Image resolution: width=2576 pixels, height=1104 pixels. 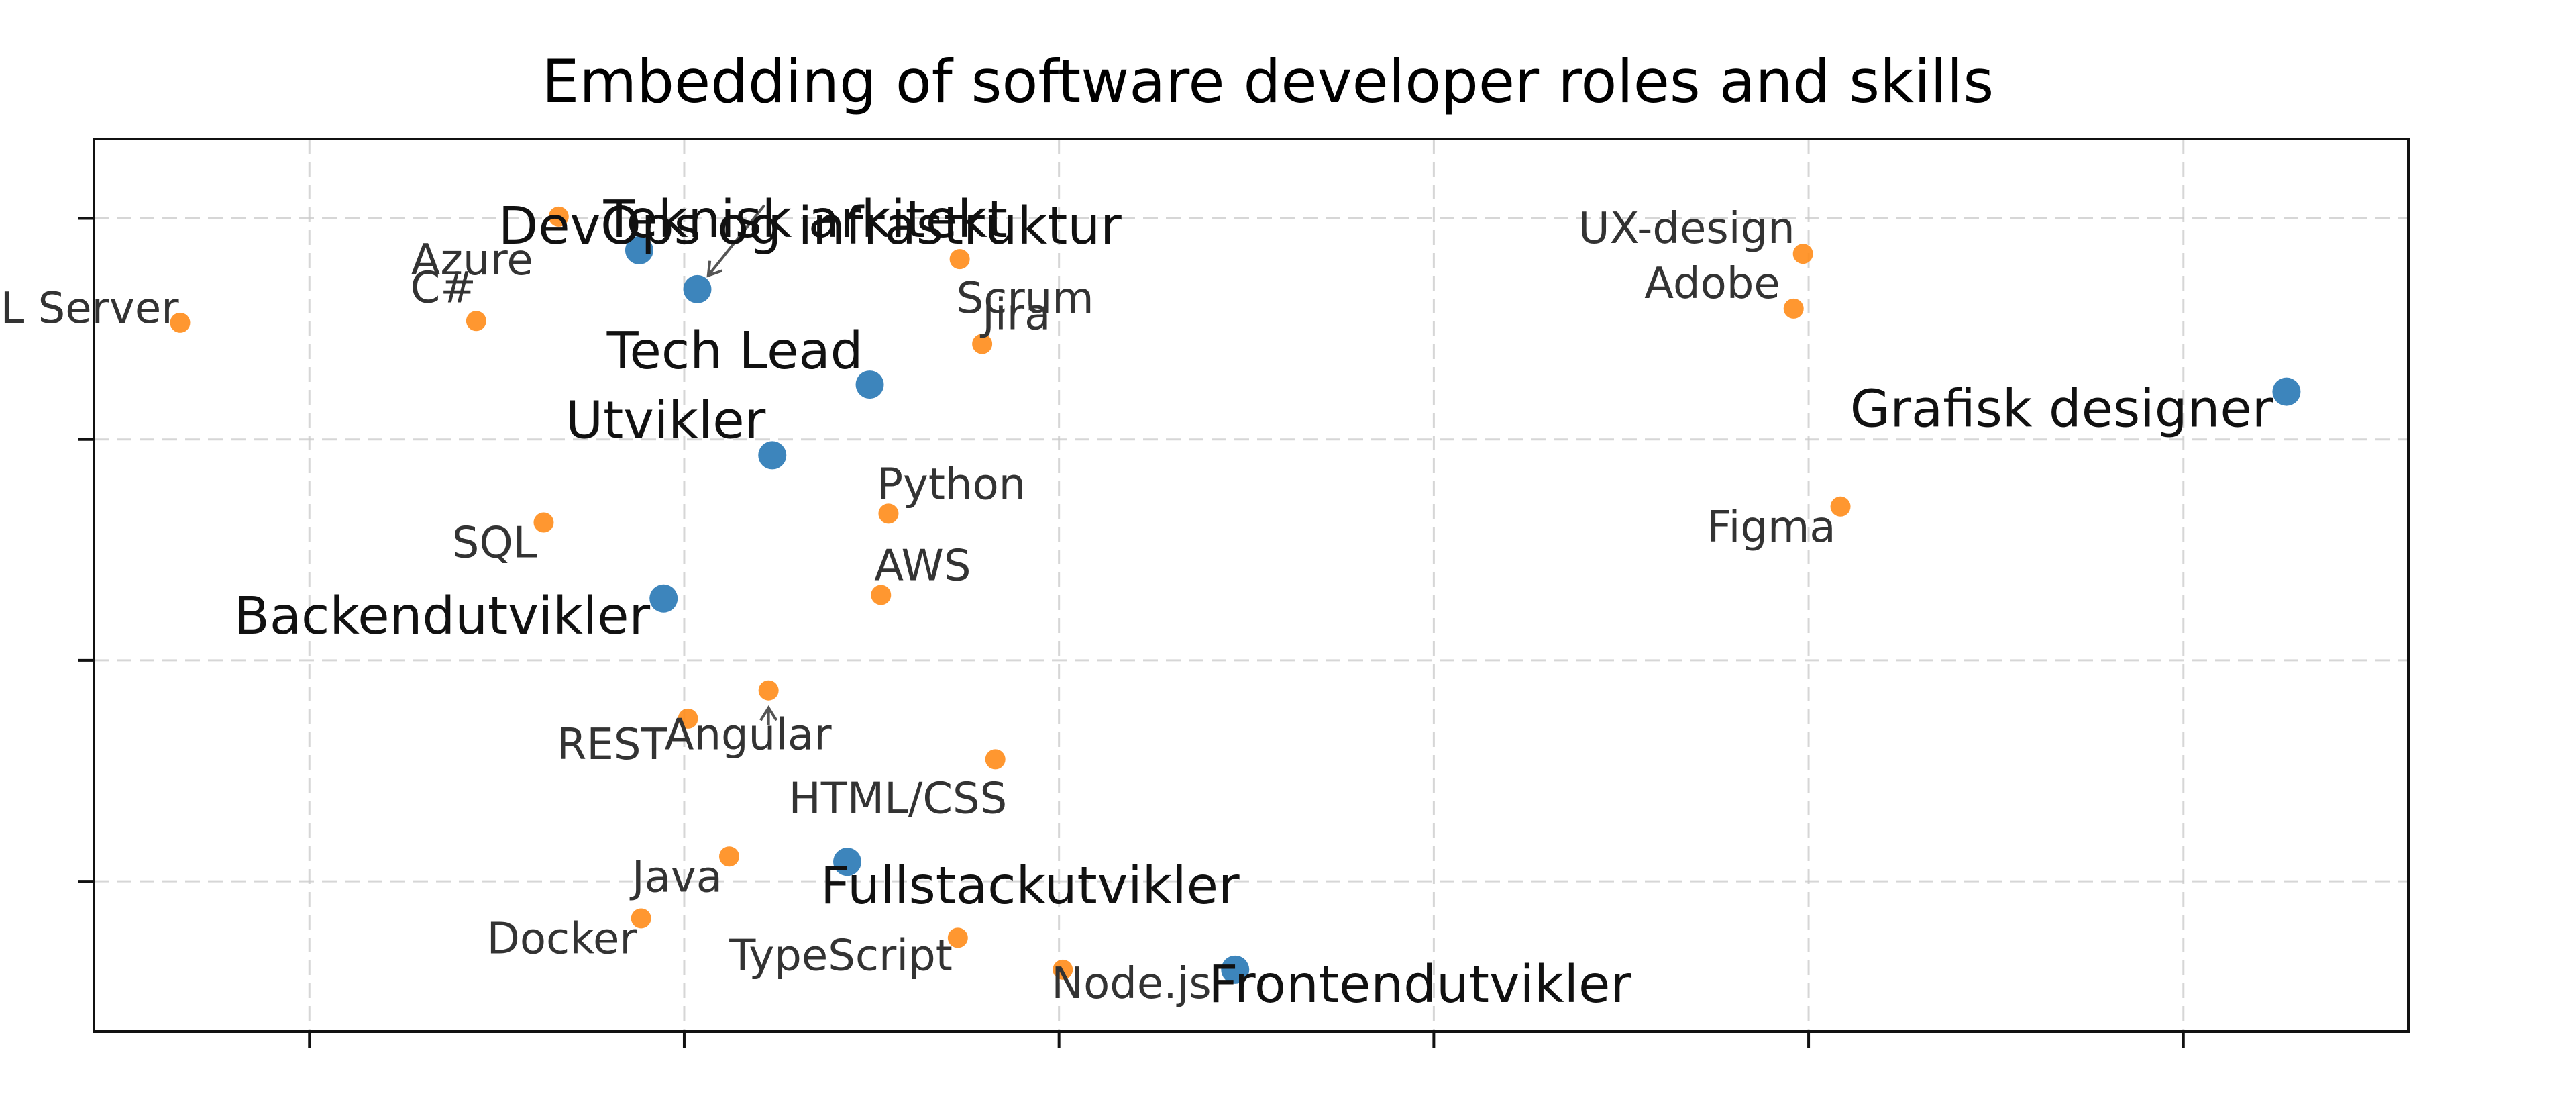 What do you see at coordinates (442, 616) in the screenshot?
I see `role-label-backendutvikler: Backendutvikler` at bounding box center [442, 616].